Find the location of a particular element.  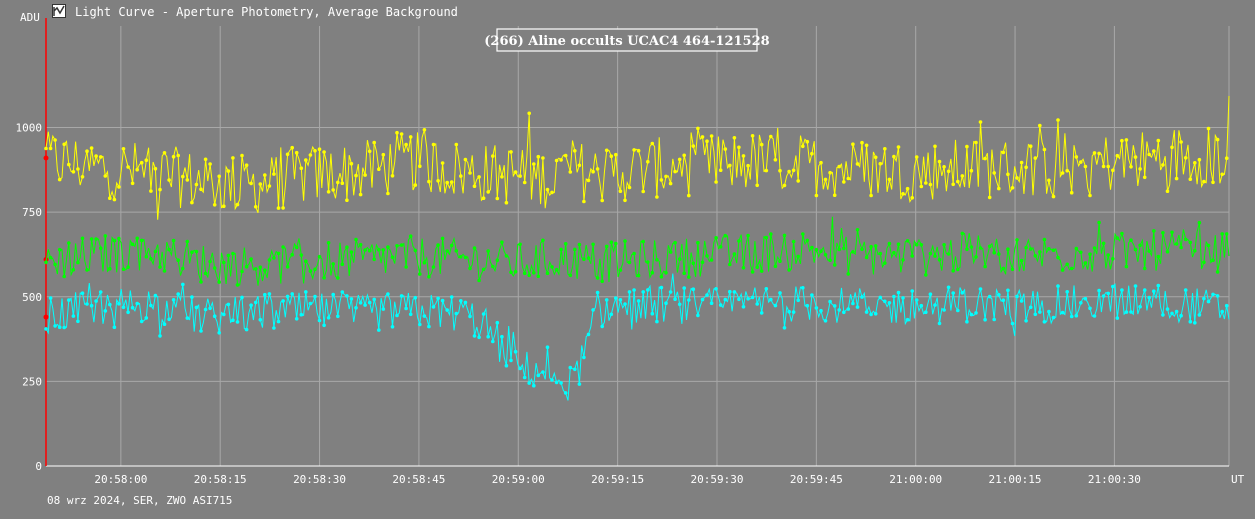

y-tick-label: 250 is located at coordinates (32, 381).